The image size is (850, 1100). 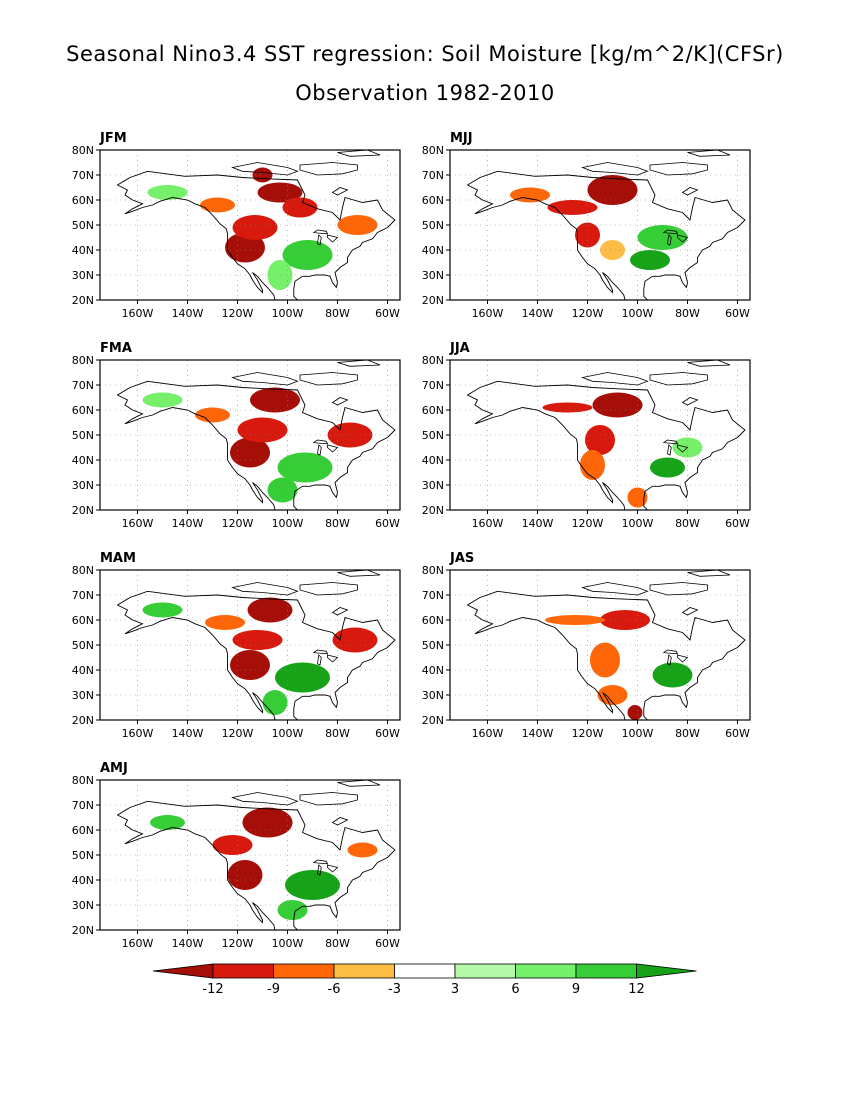 I want to click on colorbar: -12 -9 -6 -3 3 6 9 12, so click(x=424, y=980).